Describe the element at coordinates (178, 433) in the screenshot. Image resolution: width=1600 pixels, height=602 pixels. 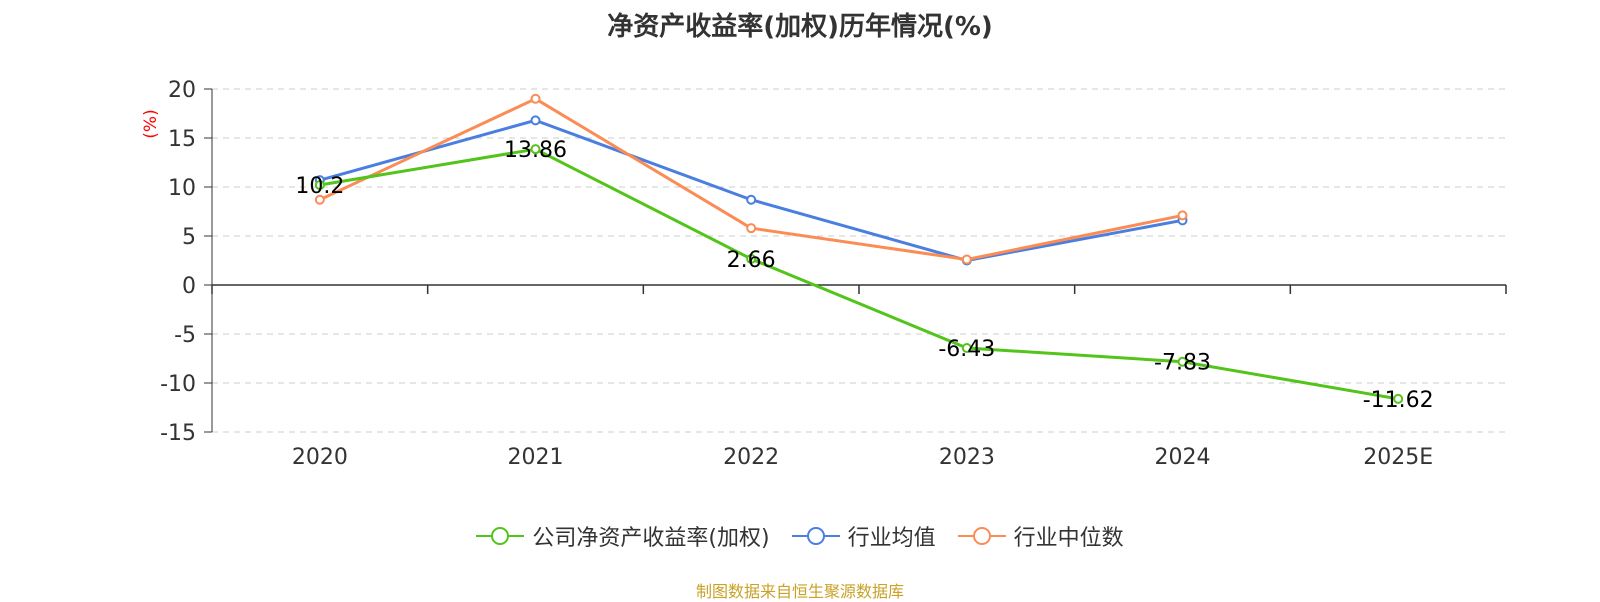
I see `y-tick-label: -15` at that location.